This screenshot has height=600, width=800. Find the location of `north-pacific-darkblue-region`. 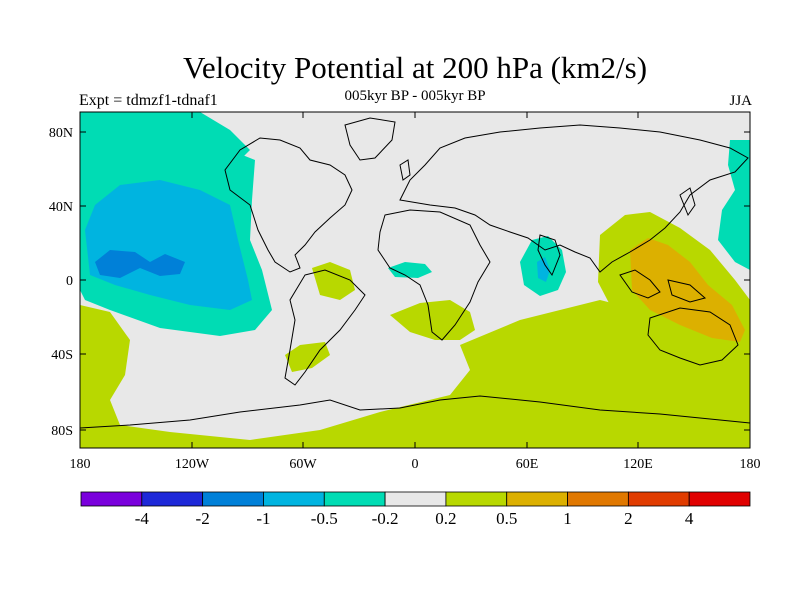

north-pacific-darkblue-region is located at coordinates (140, 264).